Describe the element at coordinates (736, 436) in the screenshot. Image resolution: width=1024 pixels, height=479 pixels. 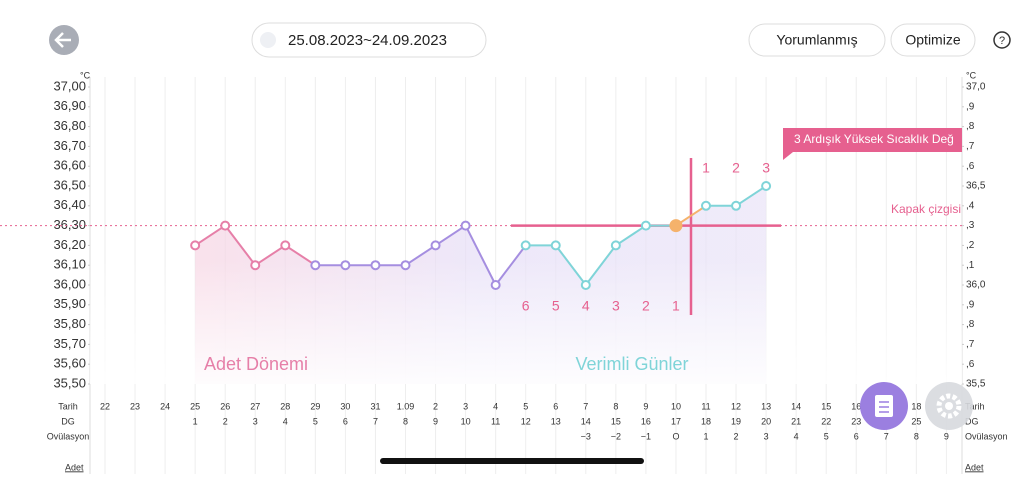
I see `ovulation-label: 2` at that location.